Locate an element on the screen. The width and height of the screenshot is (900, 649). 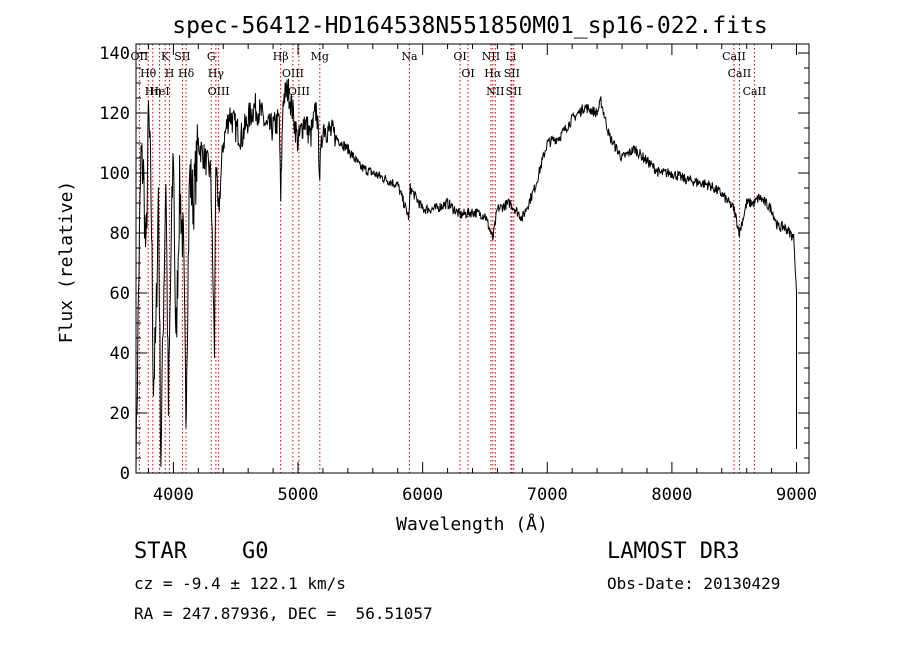
line-label-h: H is located at coordinates (170, 73).